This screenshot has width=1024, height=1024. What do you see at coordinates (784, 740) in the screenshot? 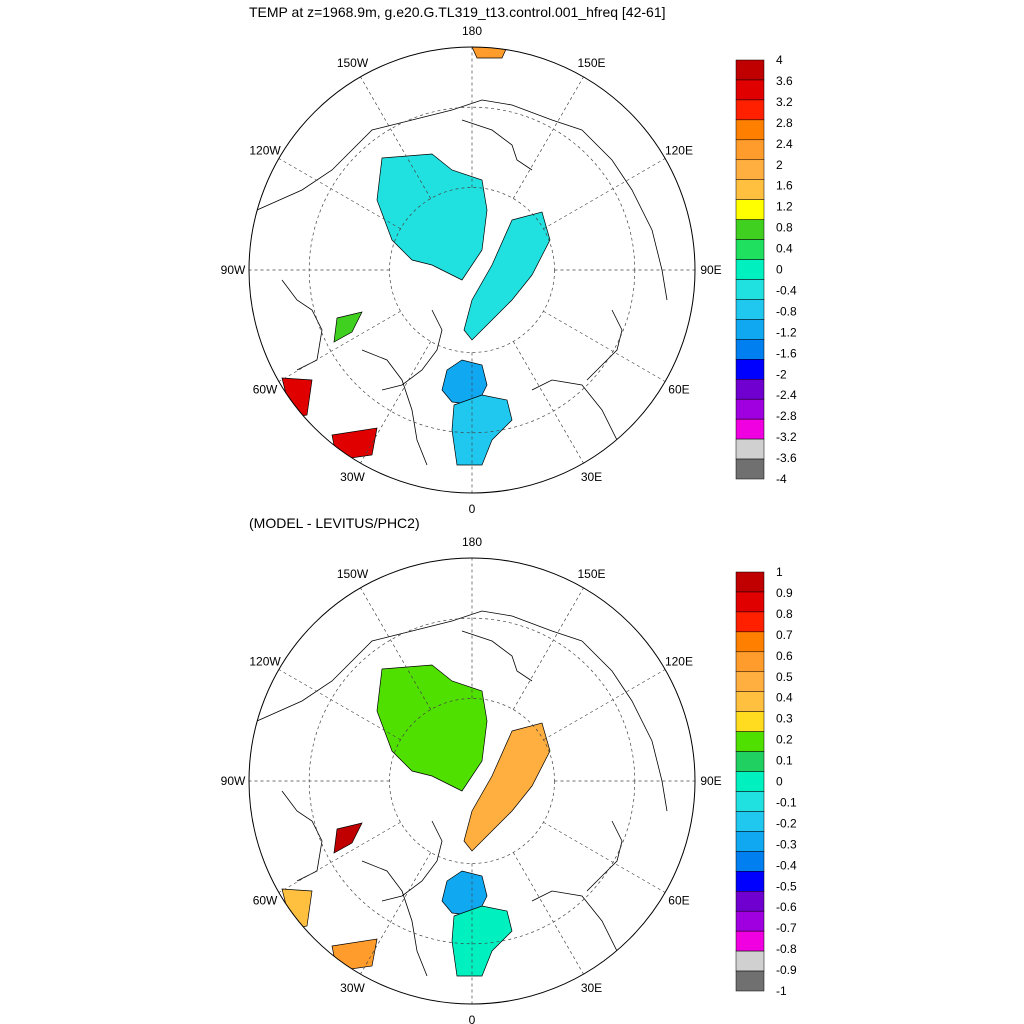
I see `colorbar-tick-label: 0.2` at bounding box center [784, 740].